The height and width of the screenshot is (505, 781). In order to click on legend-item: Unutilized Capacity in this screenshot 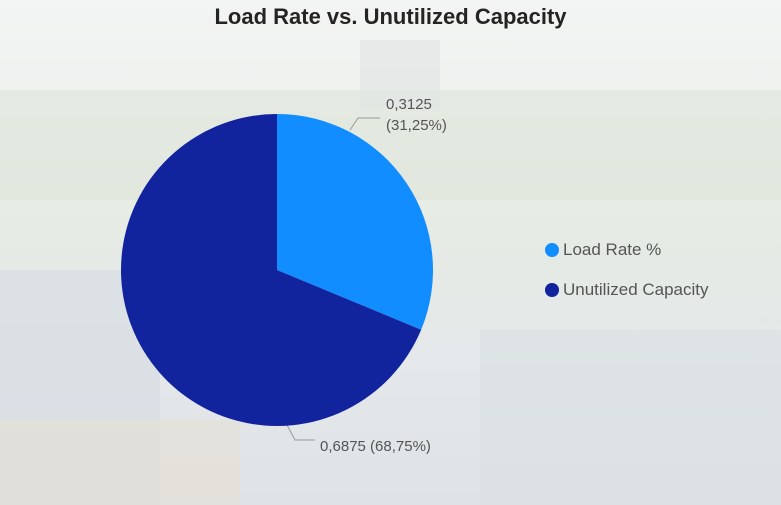, I will do `click(627, 290)`.